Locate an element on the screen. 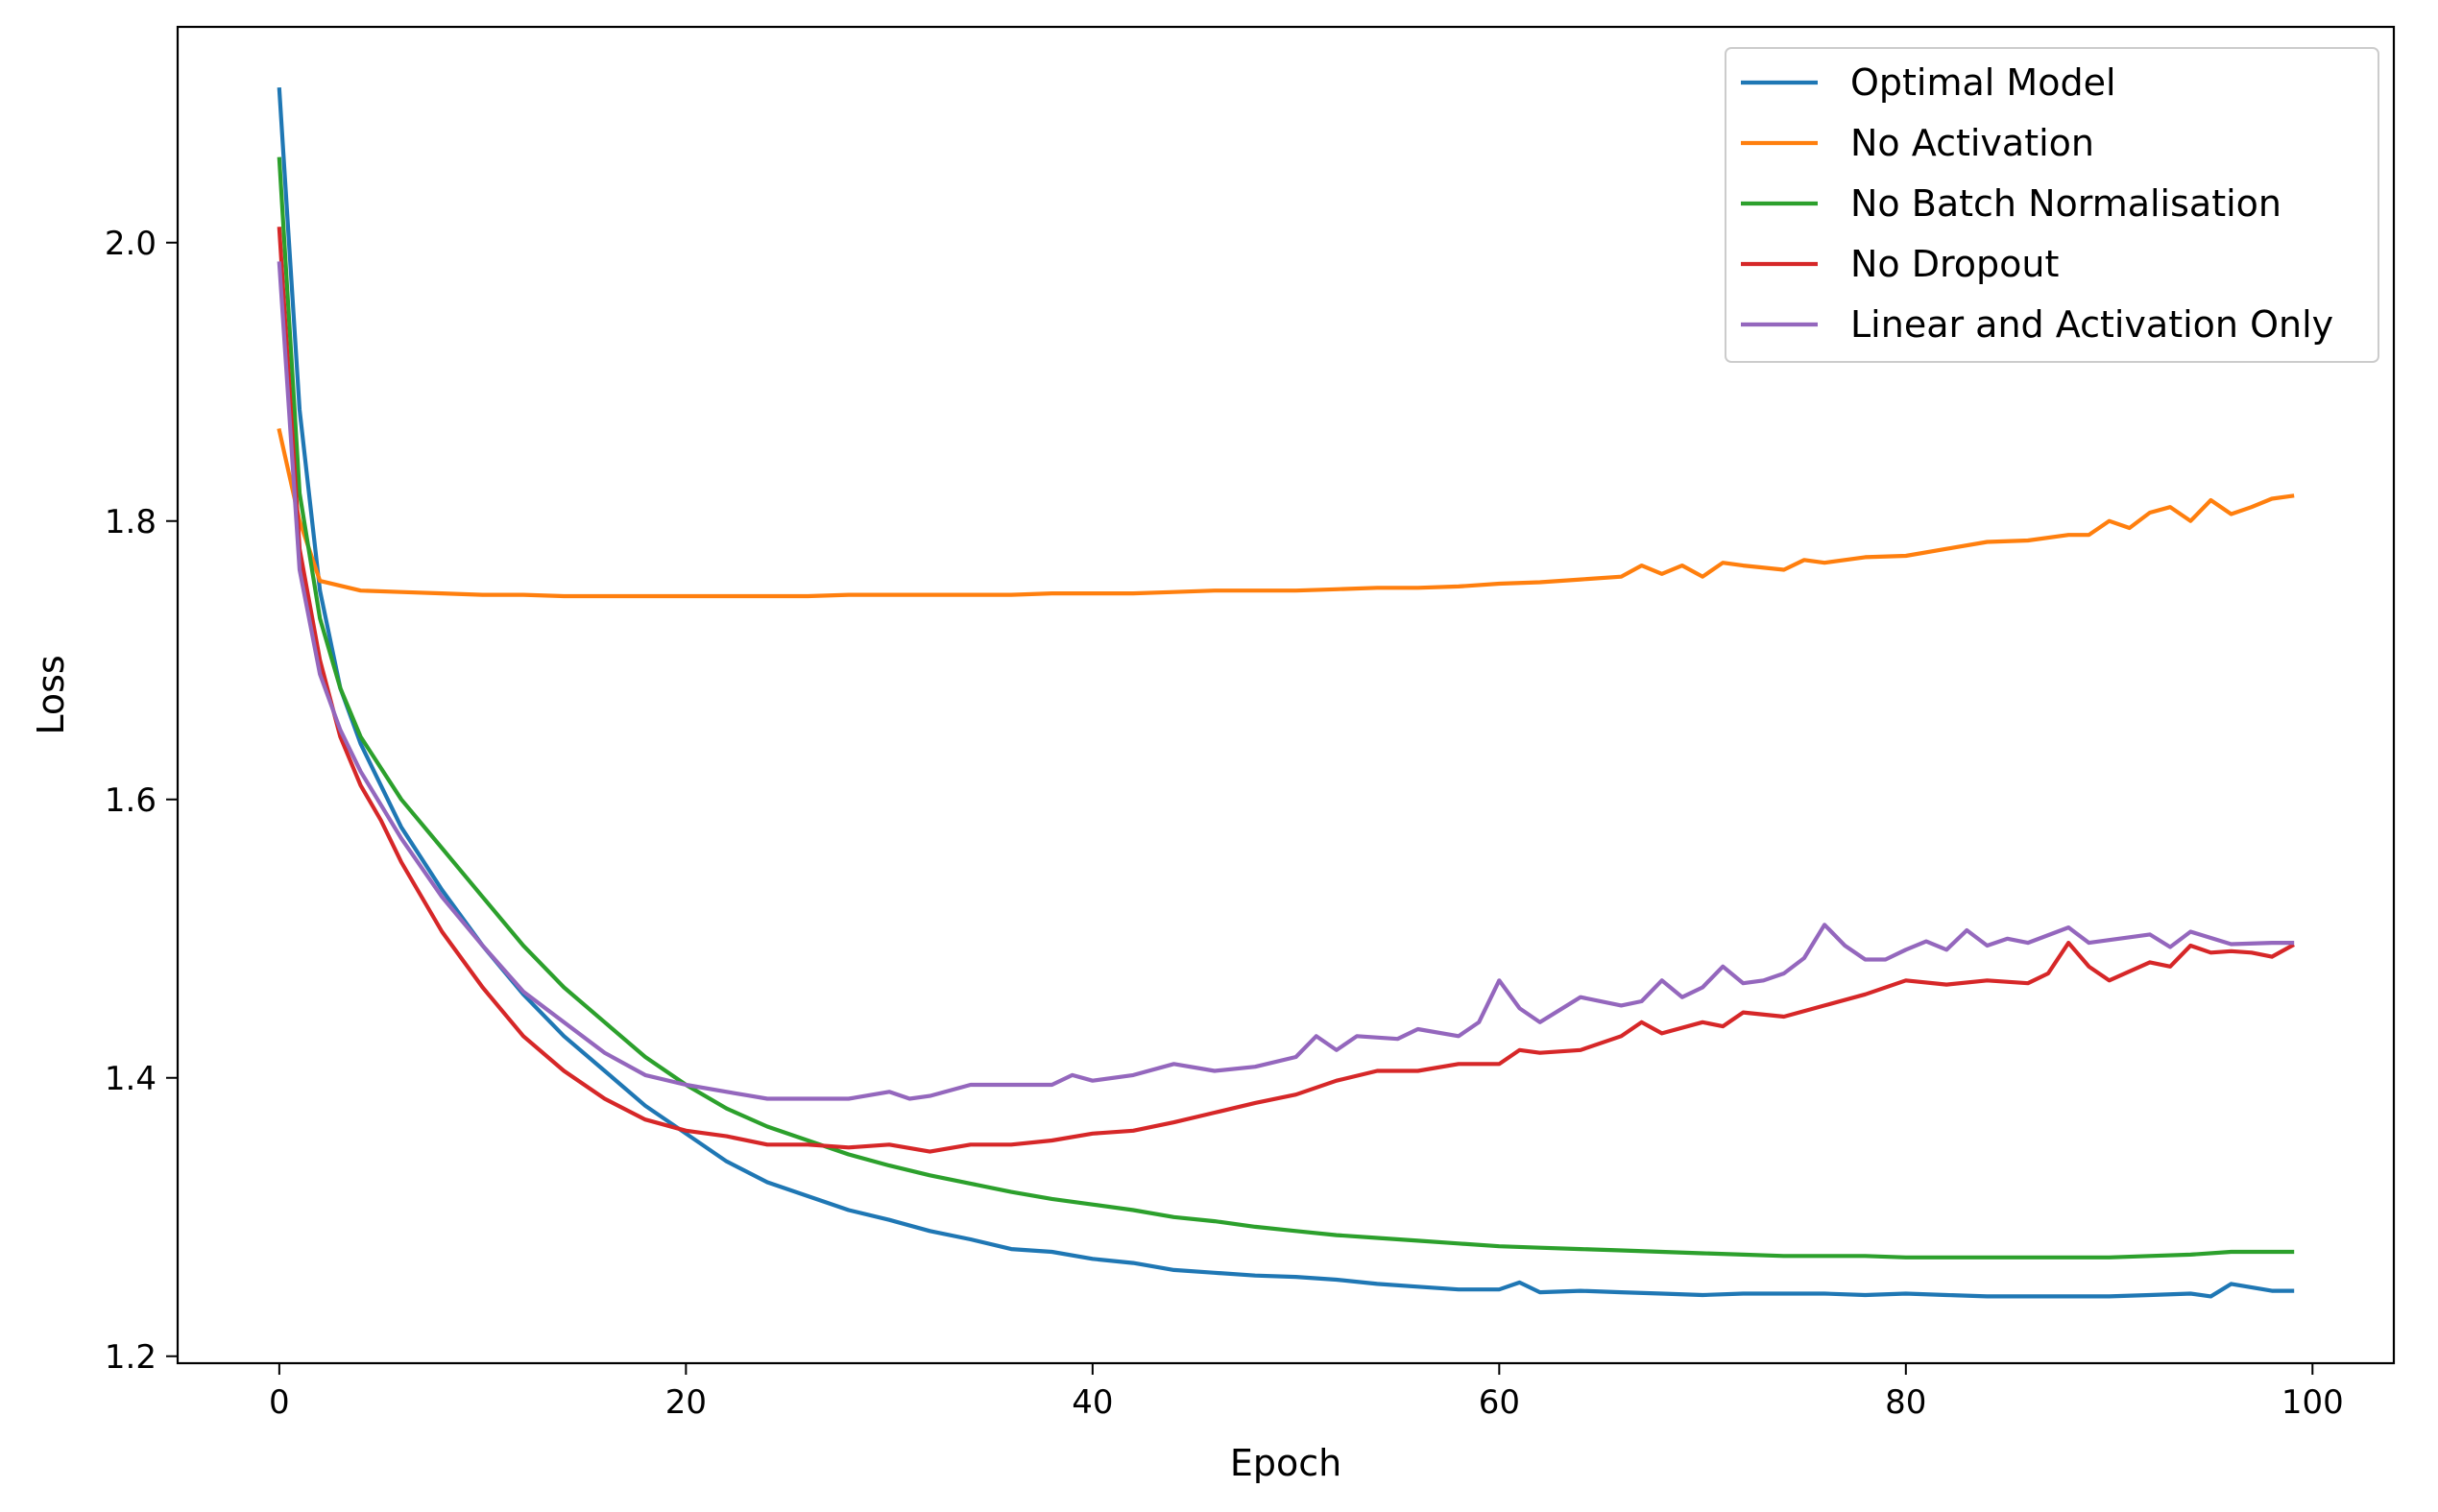  y-tick-label: 1.2 is located at coordinates (131, 1357).